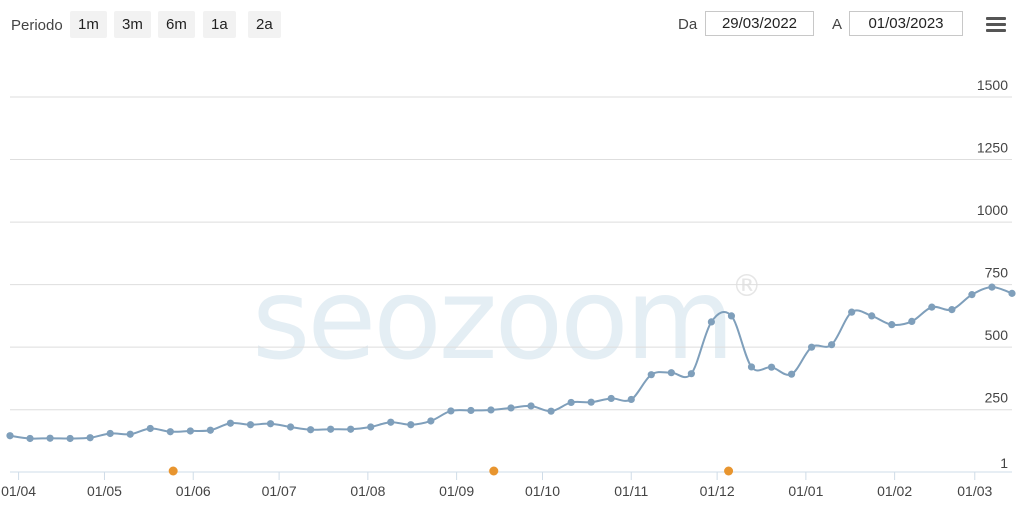  Describe the element at coordinates (997, 335) in the screenshot. I see `y-tick-label: 500` at that location.